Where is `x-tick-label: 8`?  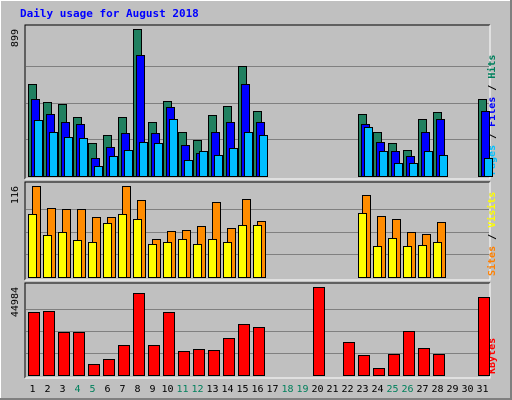
x-tick-label: 8 is located at coordinates (137, 389).